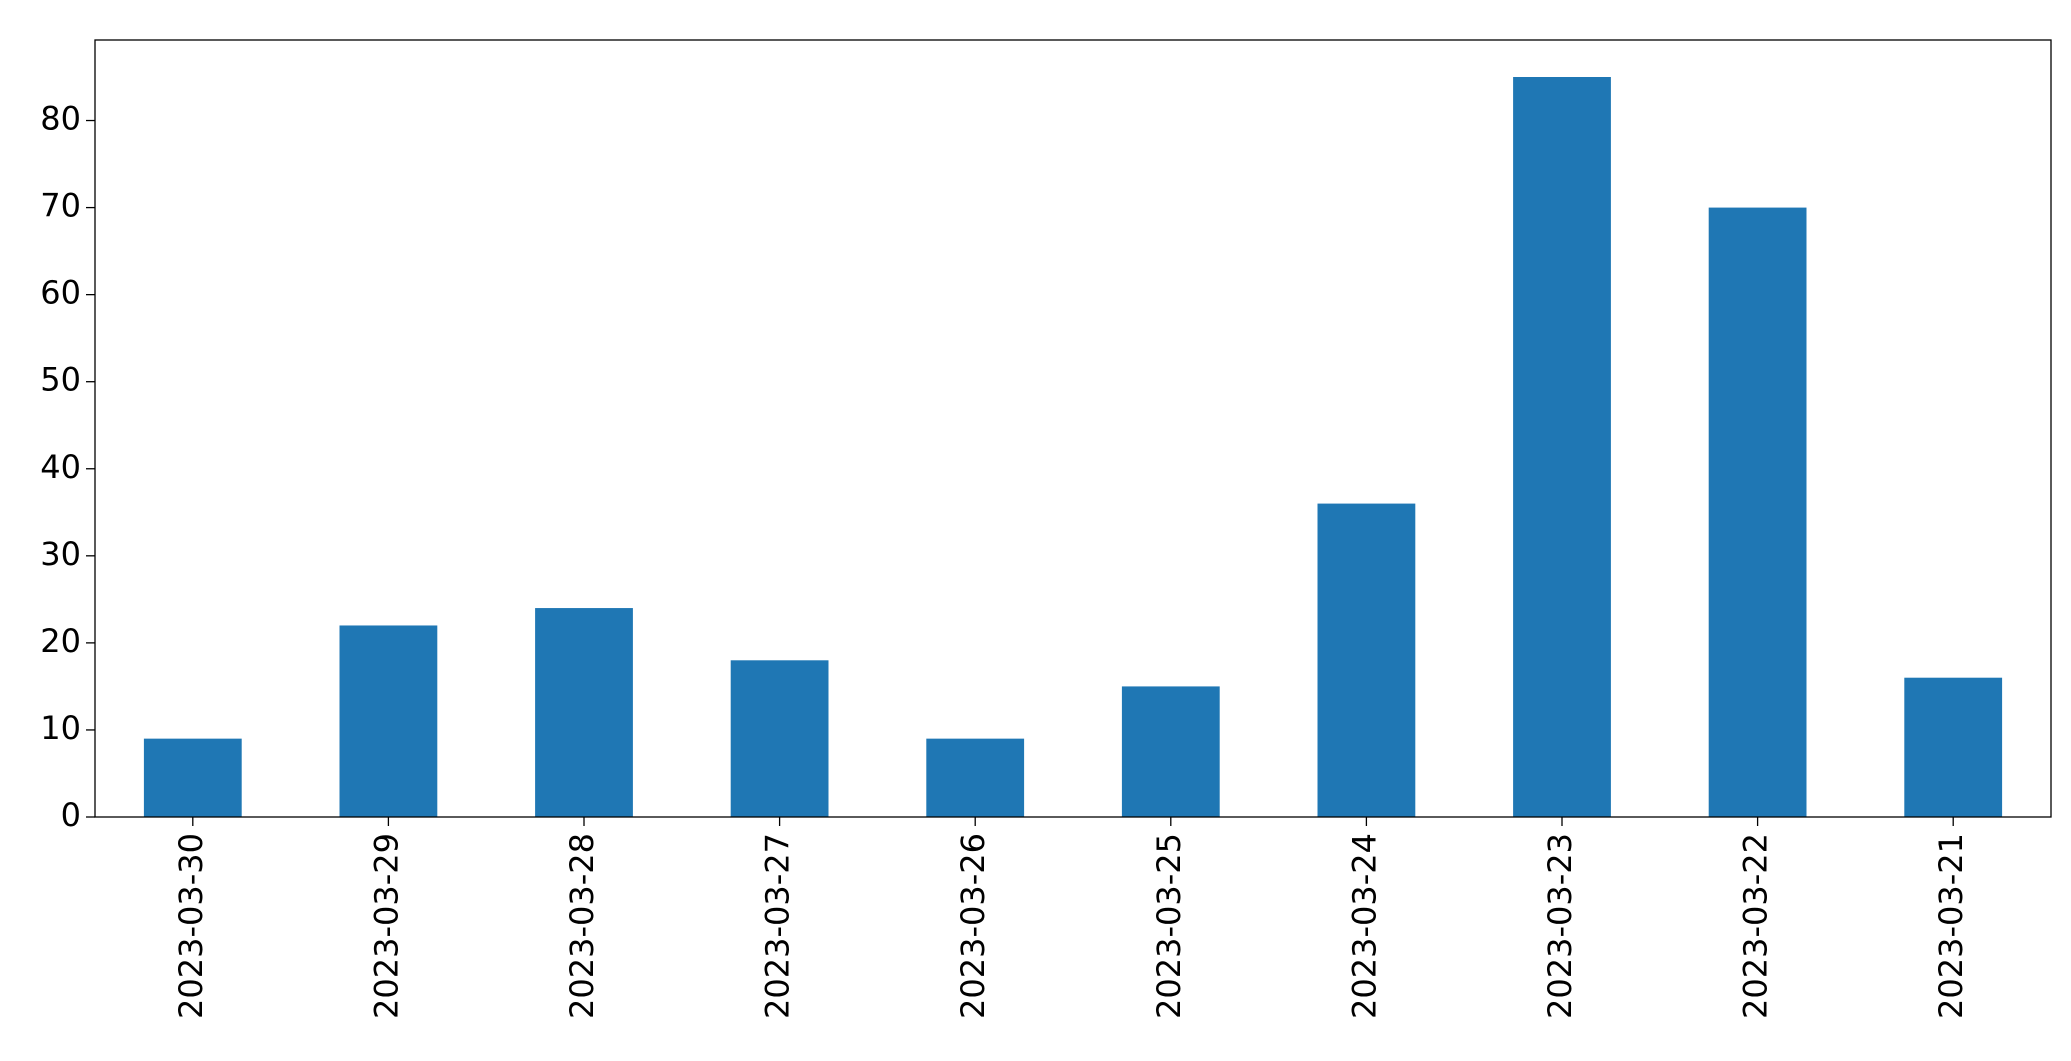 This screenshot has width=2071, height=1061. What do you see at coordinates (973, 926) in the screenshot?
I see `x-tick-label: 2023-03-26` at bounding box center [973, 926].